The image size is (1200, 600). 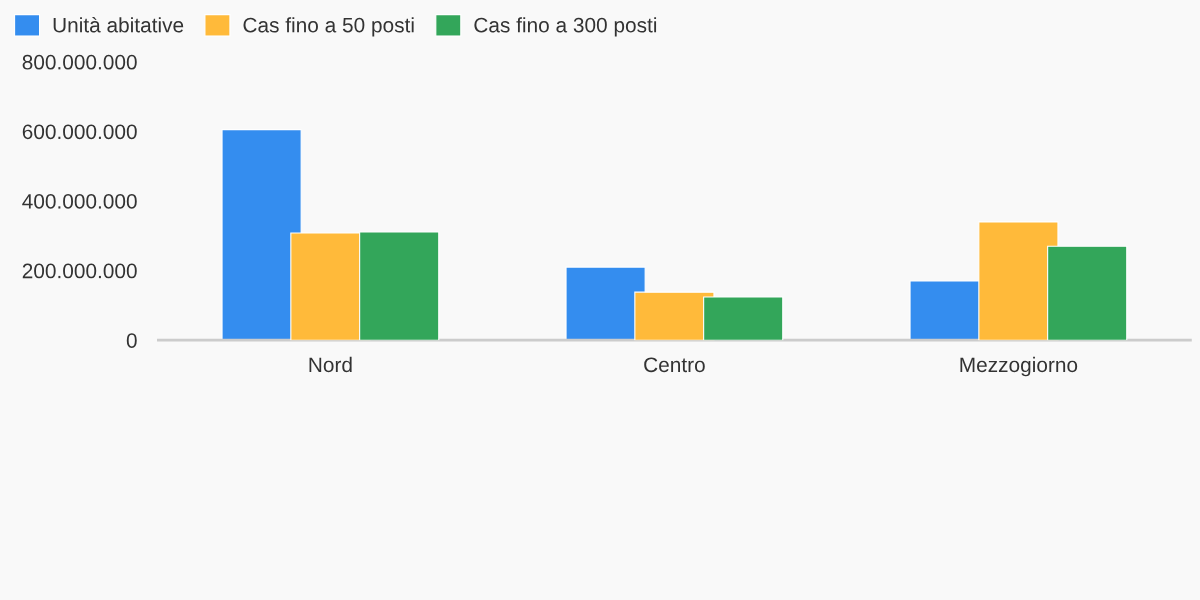 I want to click on y-tick-label: 0, so click(x=131, y=340).